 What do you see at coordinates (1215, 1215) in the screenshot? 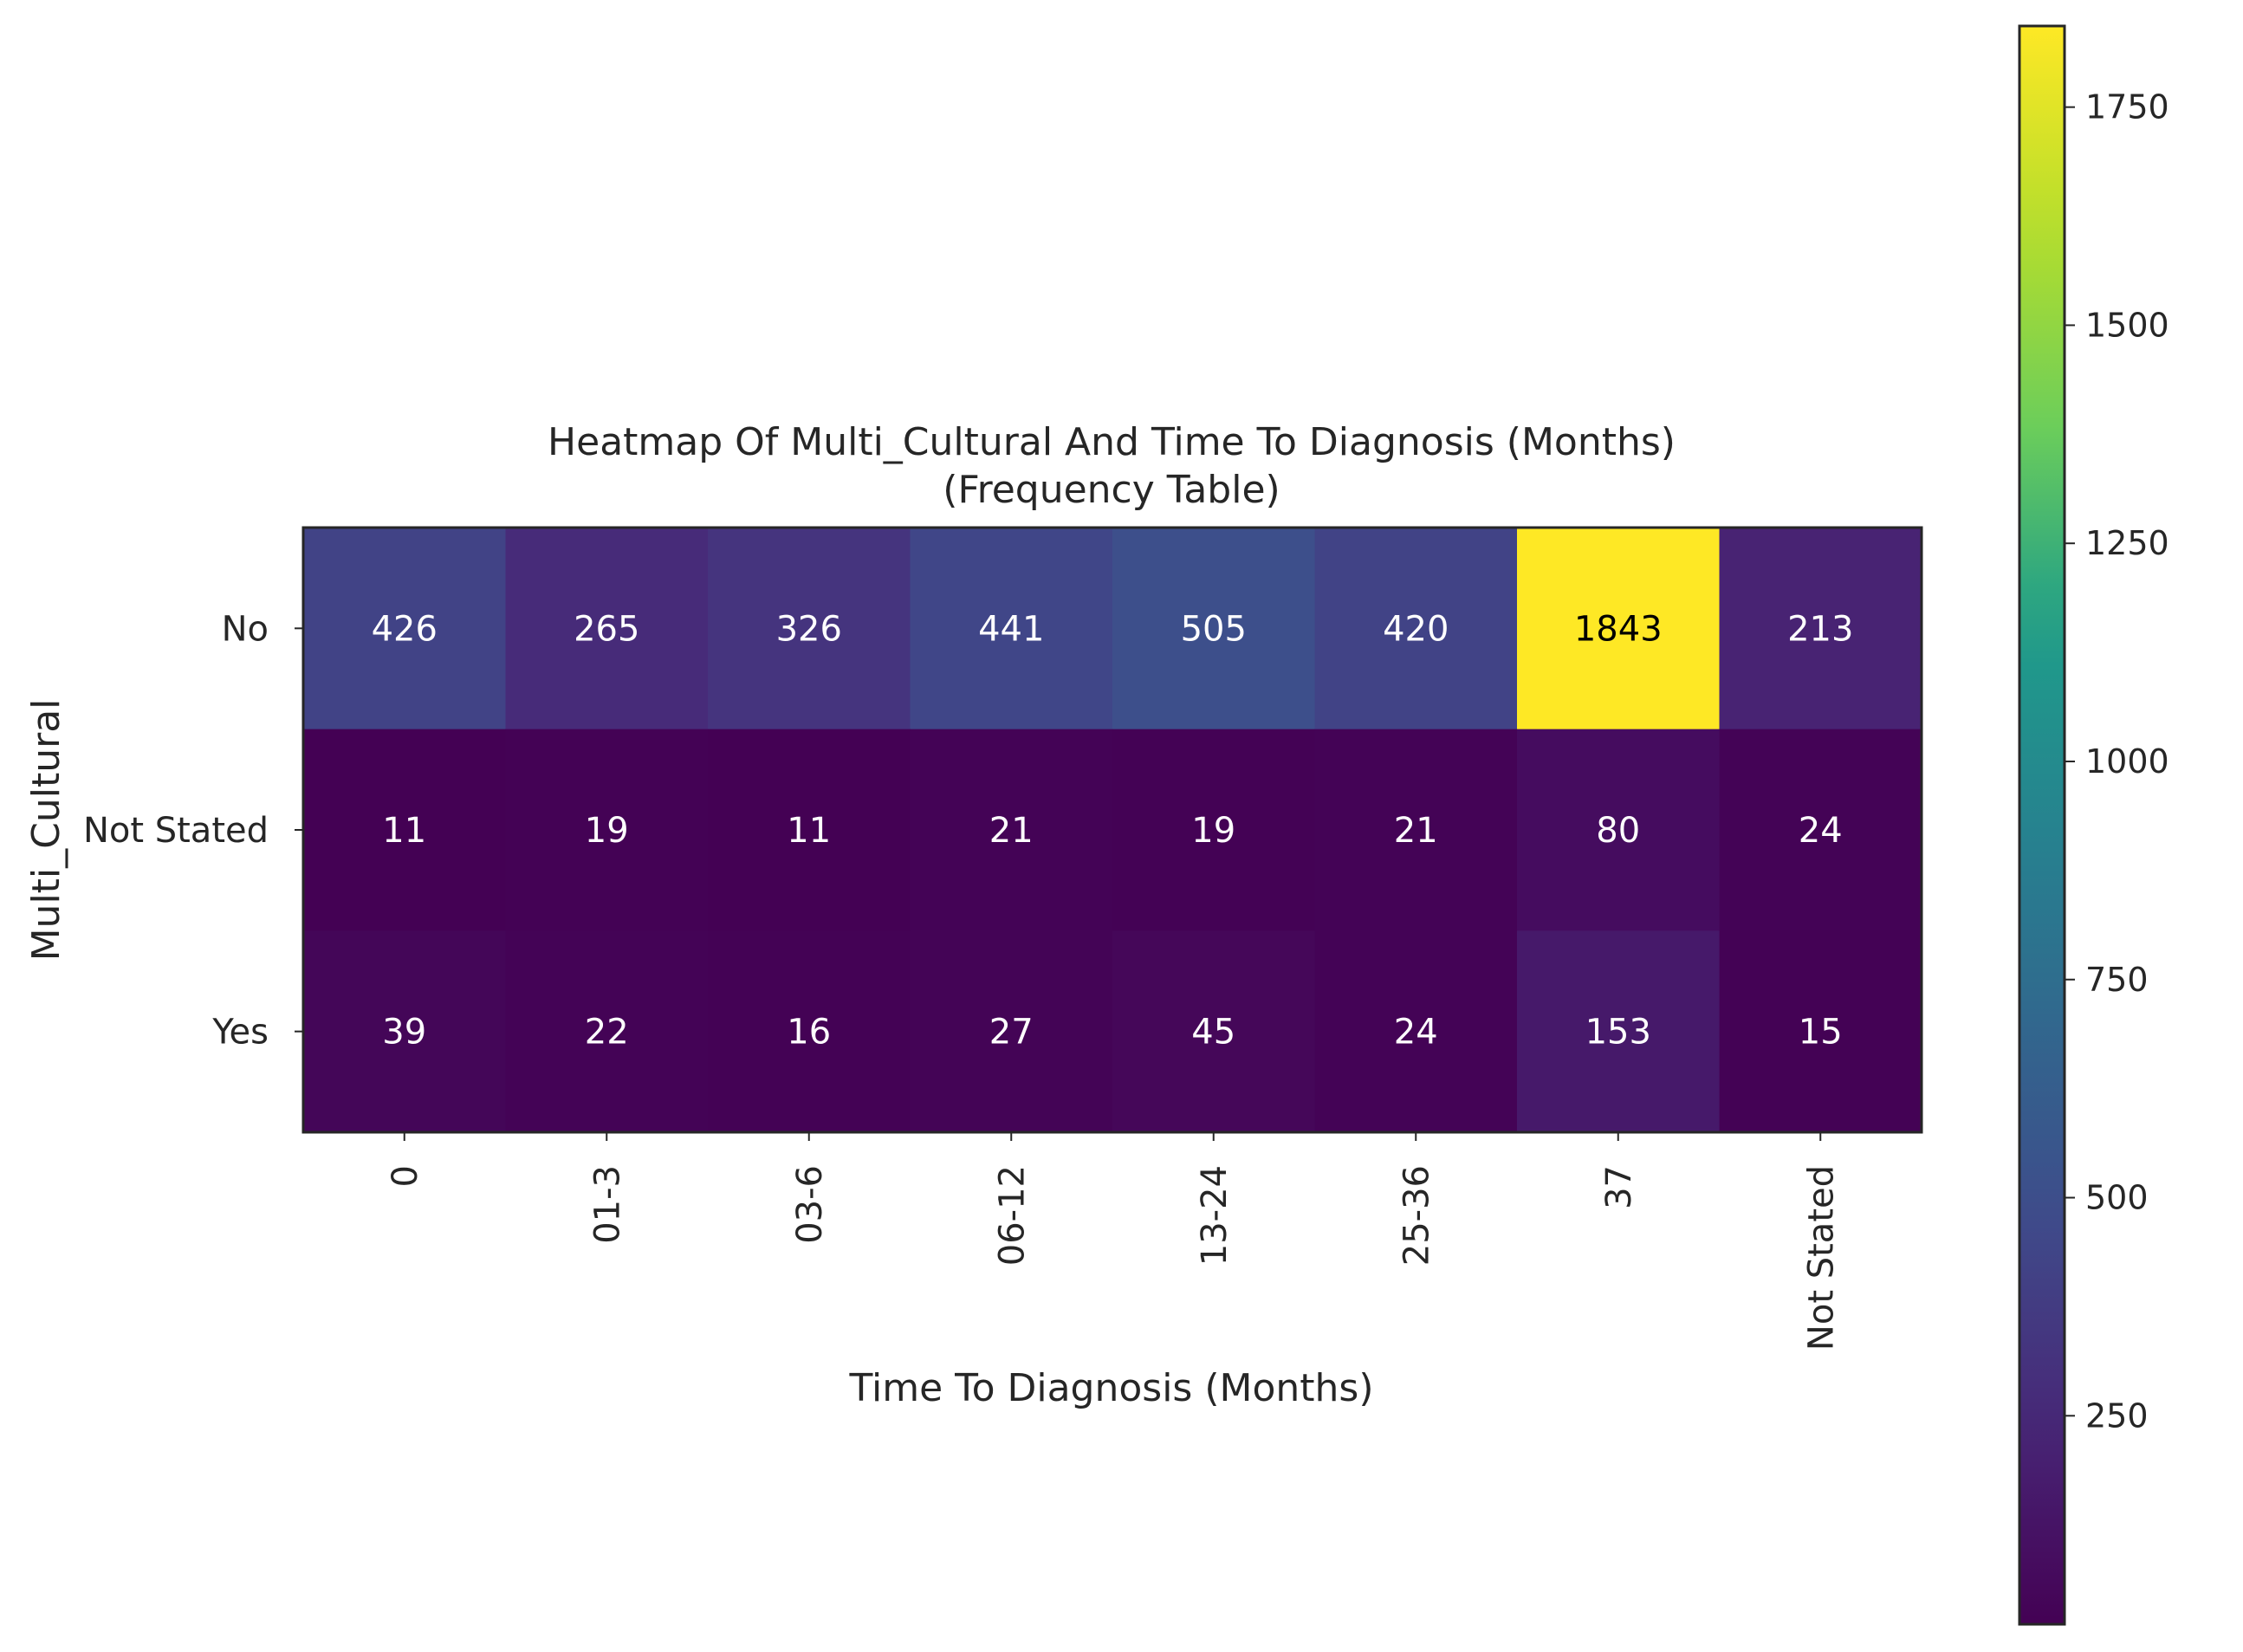
I see `x-tick-label: 13-24` at bounding box center [1215, 1215].